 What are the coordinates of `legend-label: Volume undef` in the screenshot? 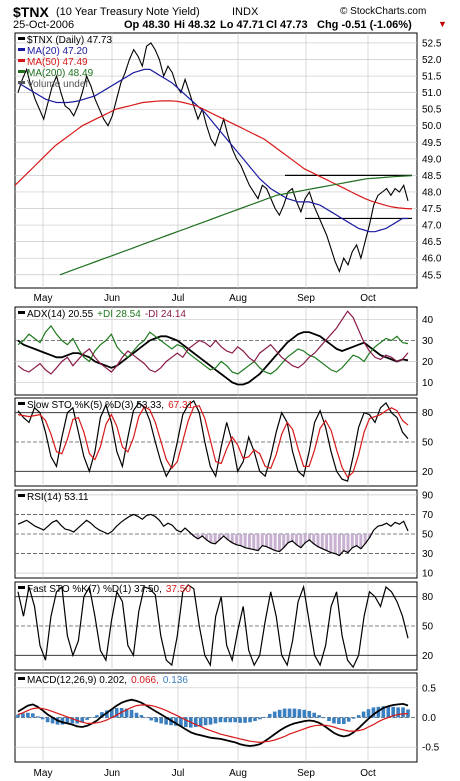 It's located at (57, 84).